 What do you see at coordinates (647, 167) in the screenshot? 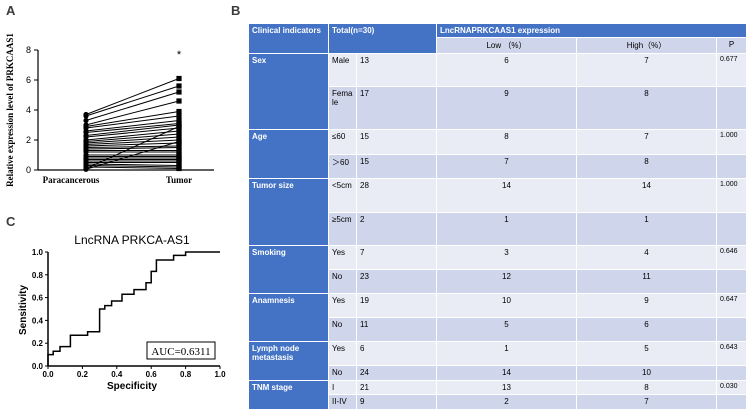
I see `cell-high: 8` at bounding box center [647, 167].